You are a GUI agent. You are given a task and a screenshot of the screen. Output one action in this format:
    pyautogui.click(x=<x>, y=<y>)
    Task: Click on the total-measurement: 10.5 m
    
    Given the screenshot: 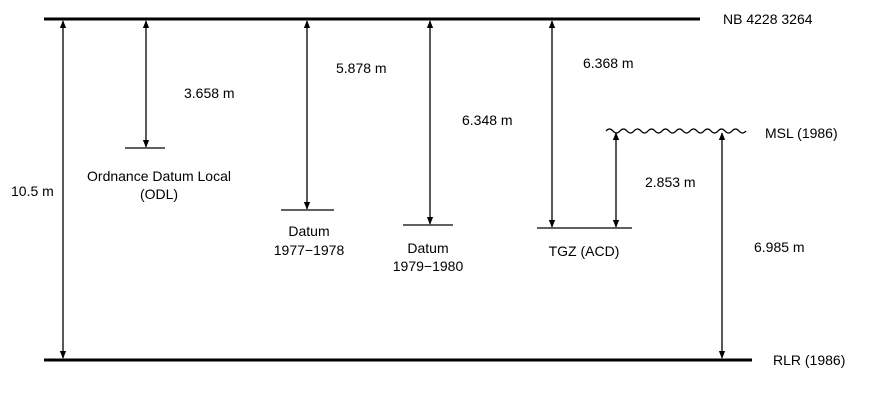 What is the action you would take?
    pyautogui.click(x=32, y=191)
    